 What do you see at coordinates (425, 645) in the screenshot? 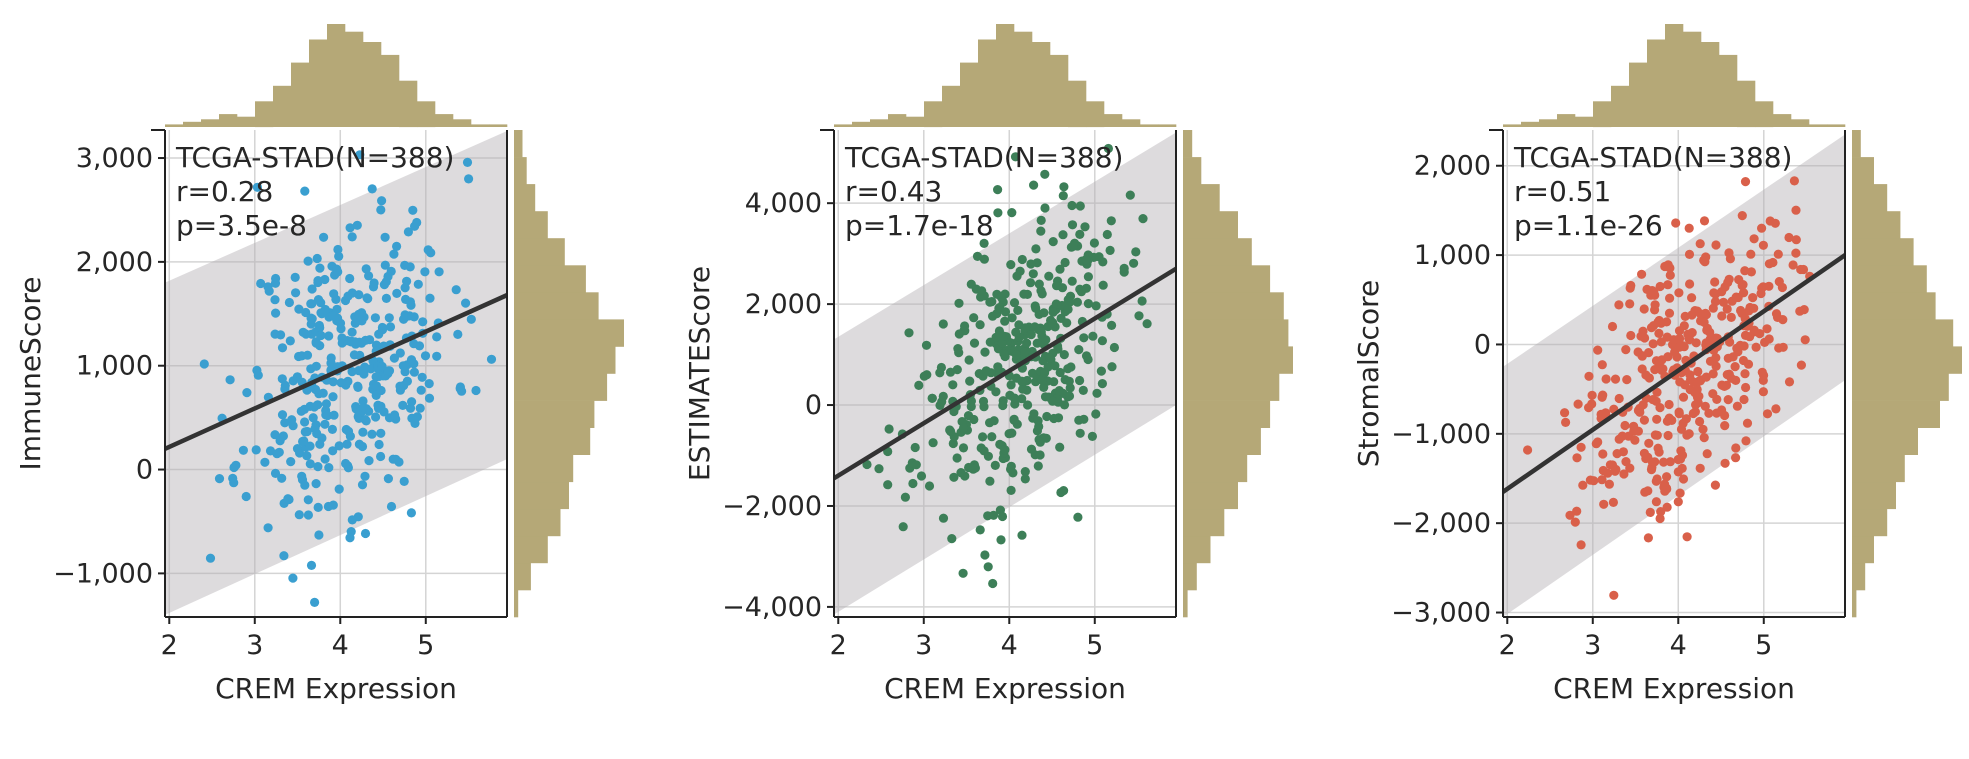
I see `x-tick-label: 5` at bounding box center [425, 645].